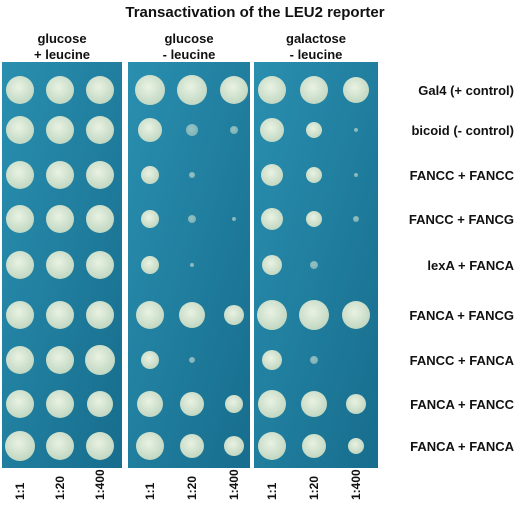  I want to click on panel-label: galactose, so click(316, 38).